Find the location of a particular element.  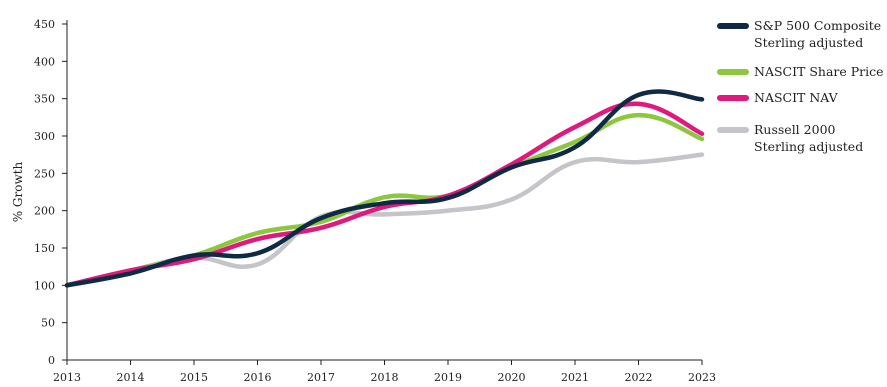

x-tick-label: 2016 is located at coordinates (258, 377).